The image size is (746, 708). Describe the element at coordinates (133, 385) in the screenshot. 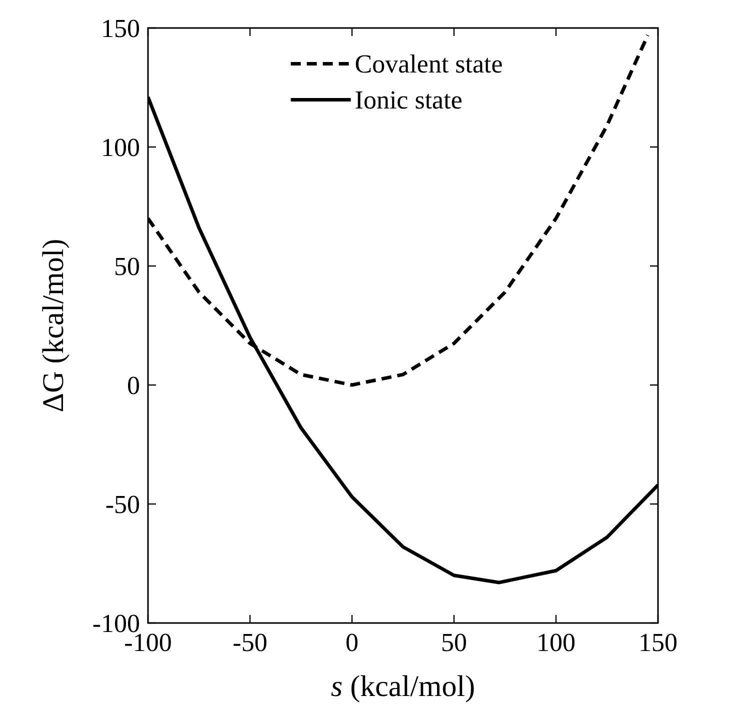

I see `y-tick-label: 0` at that location.